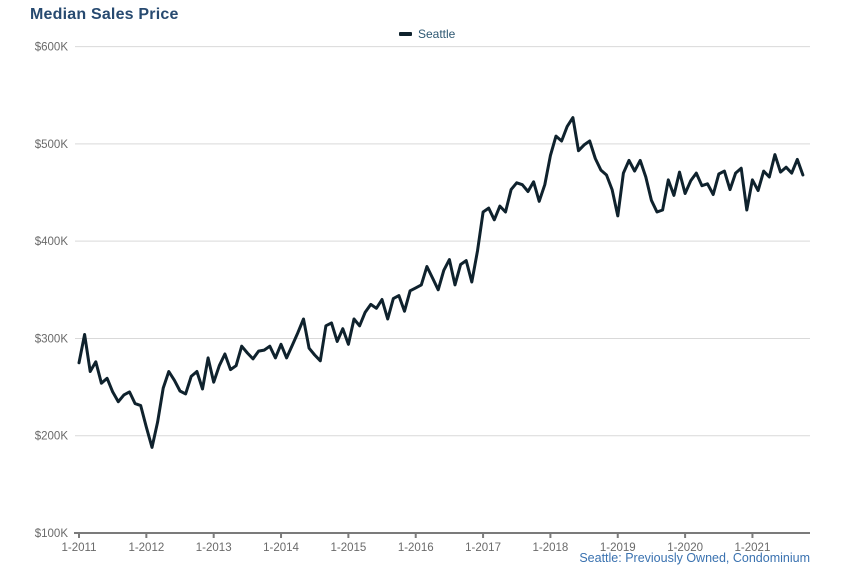  Describe the element at coordinates (214, 548) in the screenshot. I see `x-axis-label-1-2013: 1-2013` at that location.